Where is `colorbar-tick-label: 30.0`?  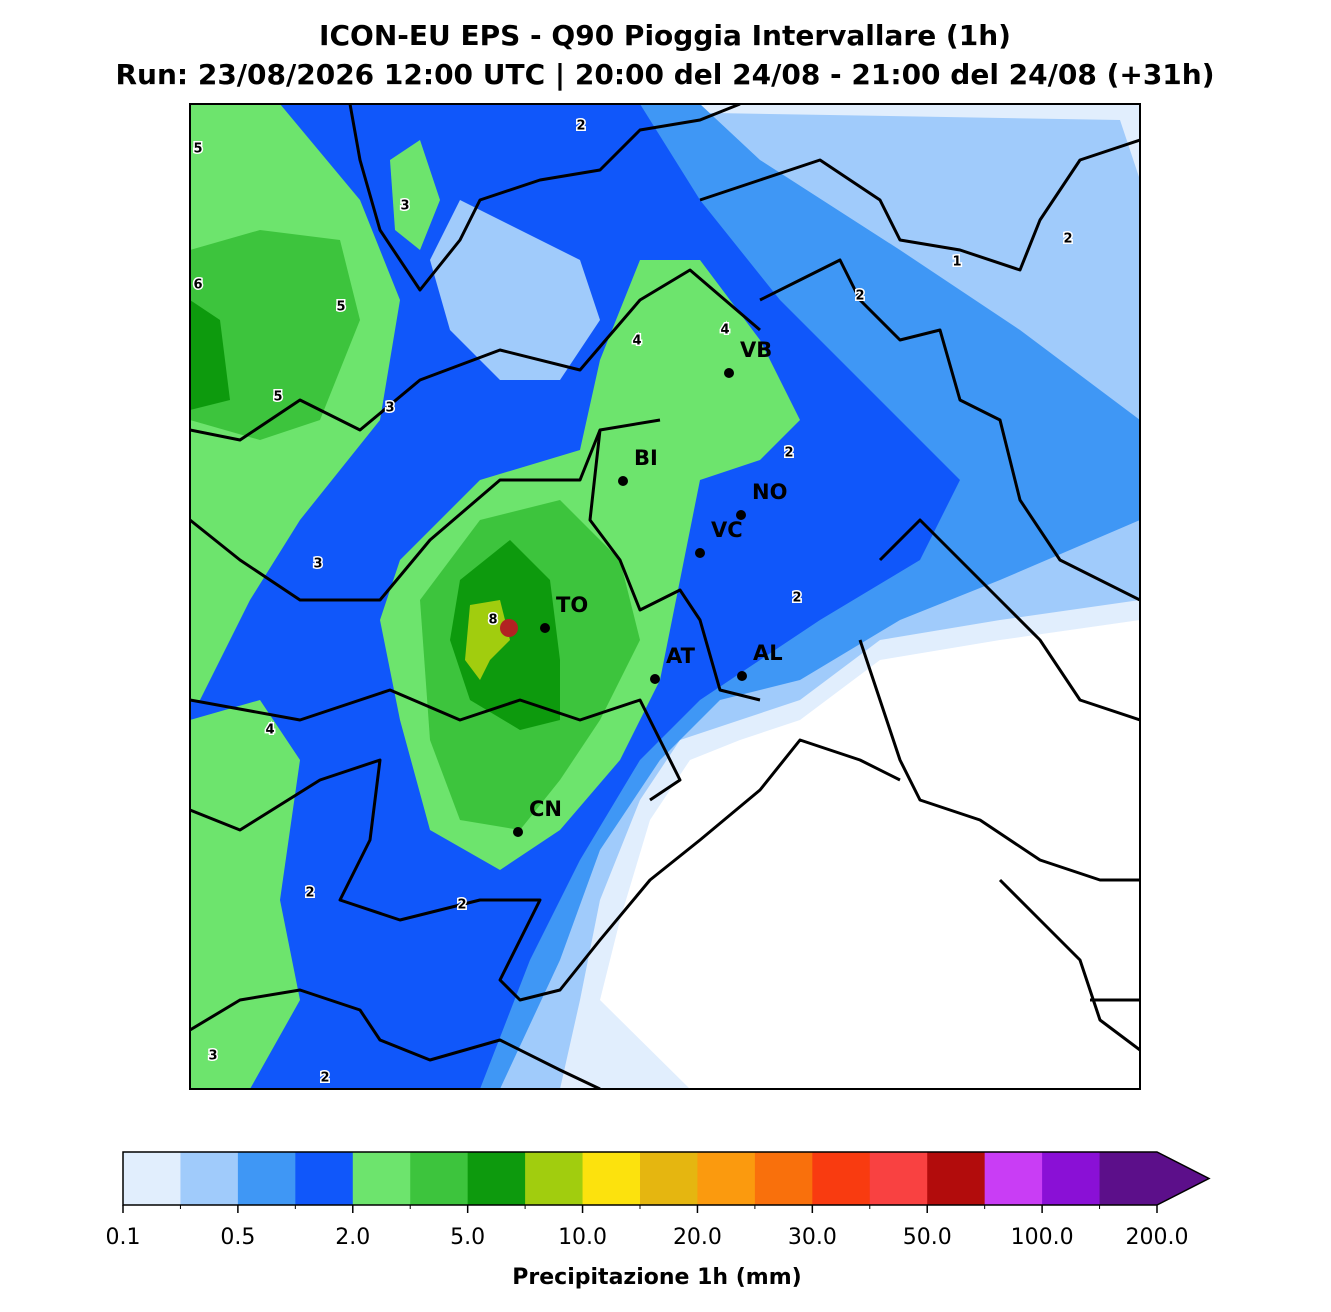
colorbar-tick-label: 30.0 is located at coordinates (812, 1237).